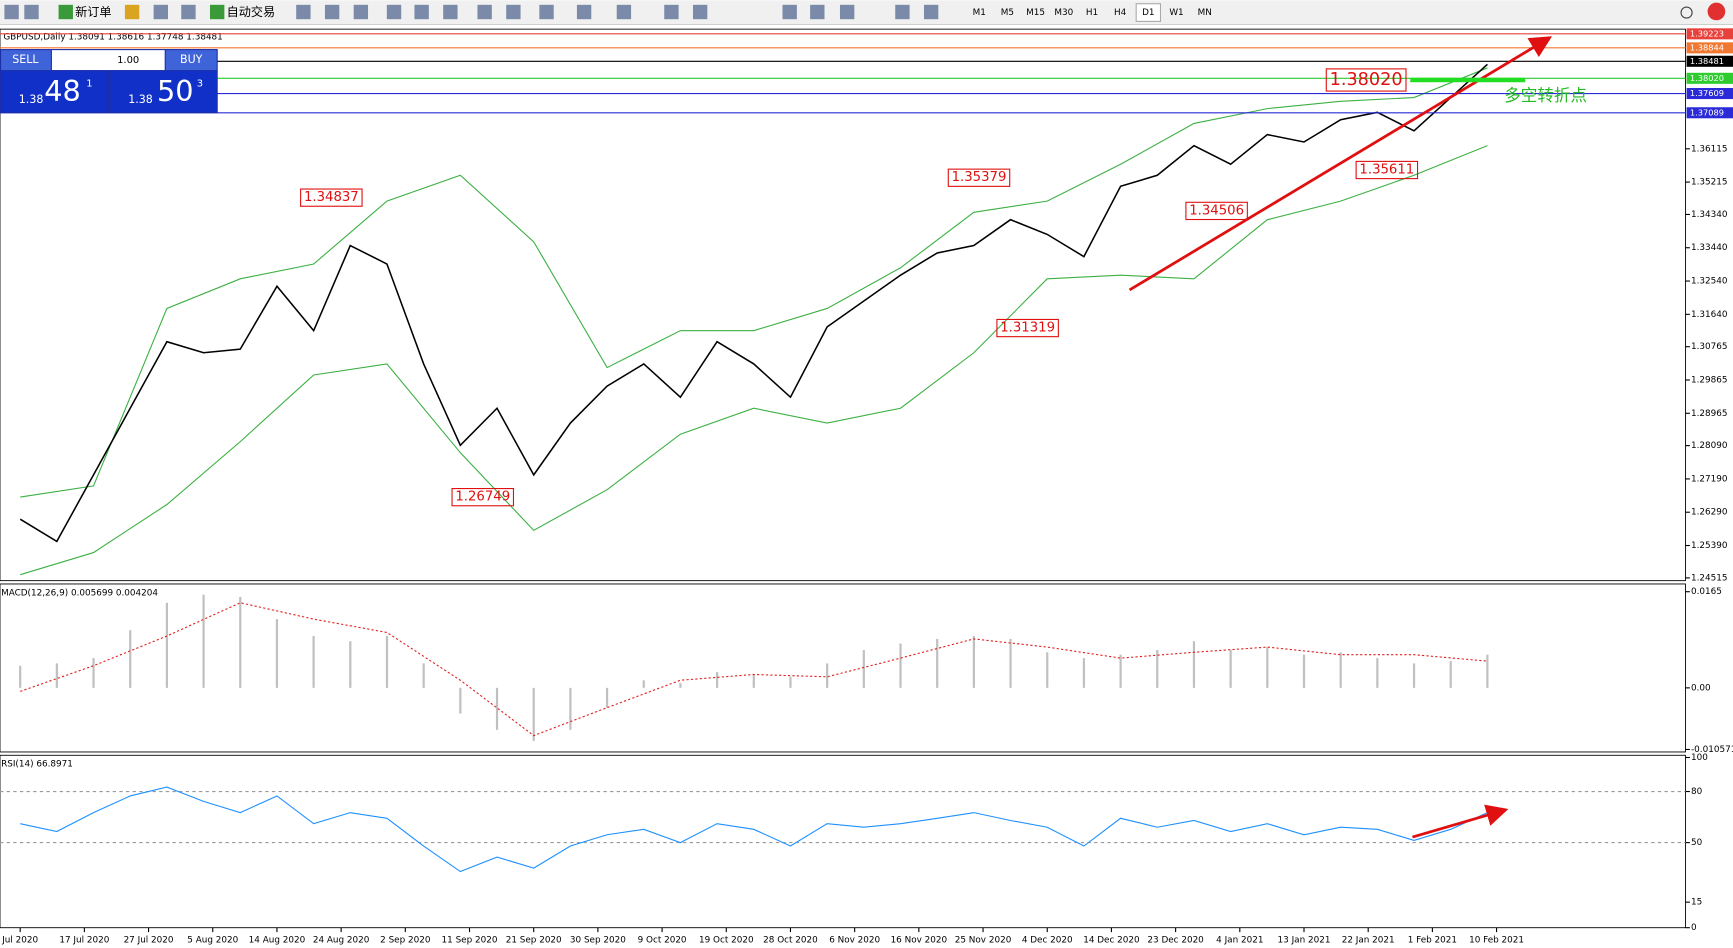 Image resolution: width=1733 pixels, height=948 pixels. What do you see at coordinates (1366, 80) in the screenshot?
I see `price-annotation: 1.38020` at bounding box center [1366, 80].